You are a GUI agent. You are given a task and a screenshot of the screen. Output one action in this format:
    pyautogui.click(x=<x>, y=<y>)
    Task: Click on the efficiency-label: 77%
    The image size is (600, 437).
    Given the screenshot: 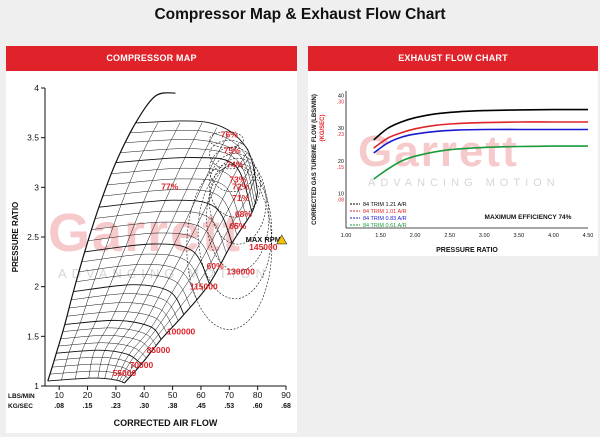 What is the action you would take?
    pyautogui.click(x=169, y=186)
    